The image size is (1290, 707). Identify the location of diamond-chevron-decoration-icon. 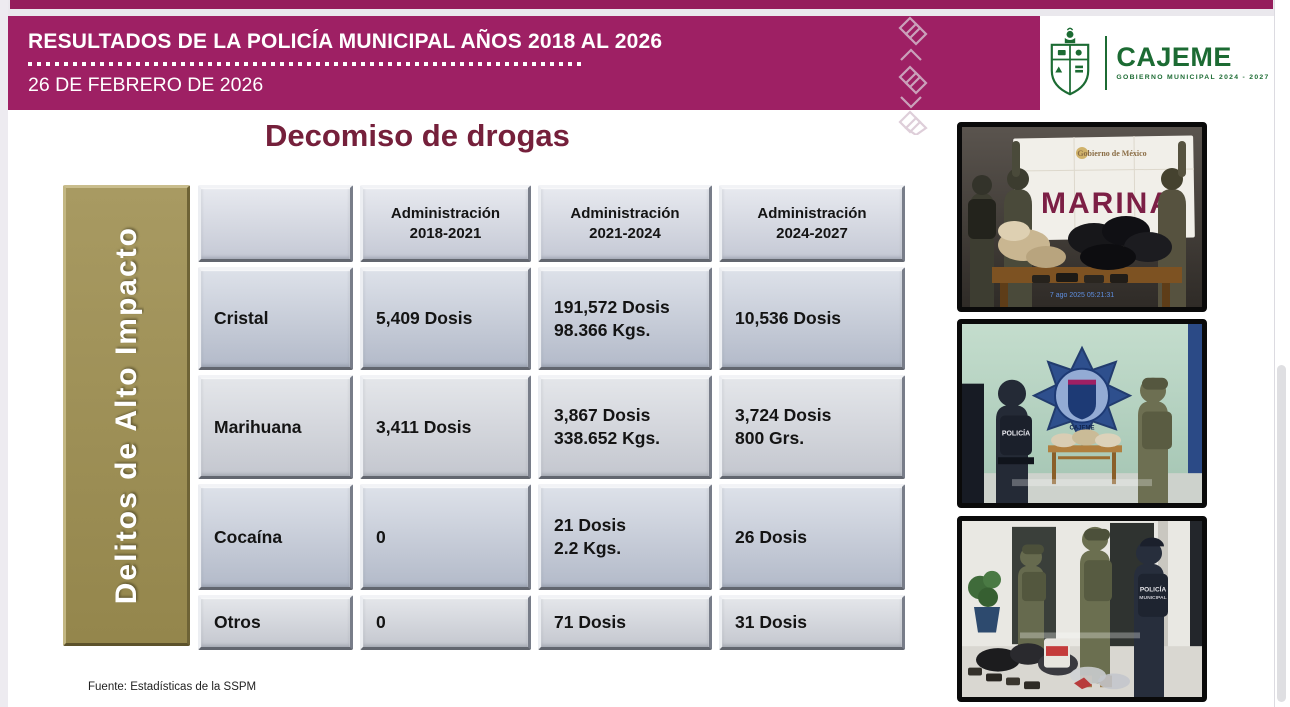
(913, 75).